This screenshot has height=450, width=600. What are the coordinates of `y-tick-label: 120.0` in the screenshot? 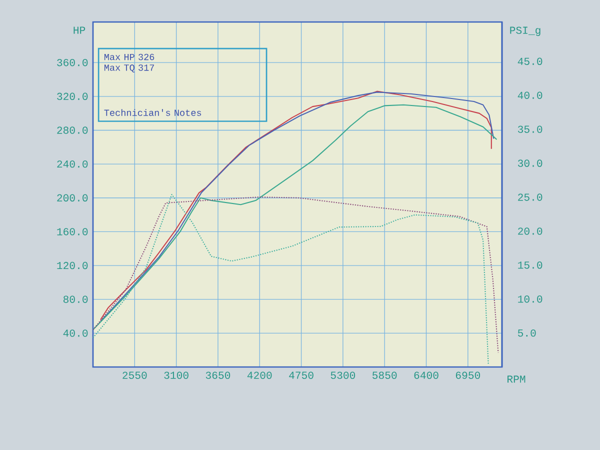 It's located at (72, 266).